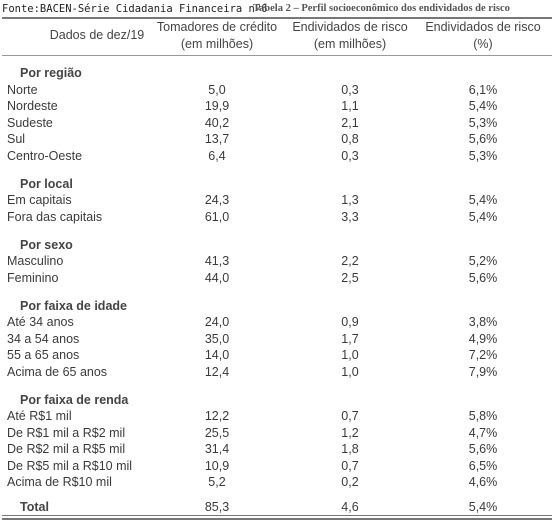  I want to click on cell: 41,3, so click(217, 261).